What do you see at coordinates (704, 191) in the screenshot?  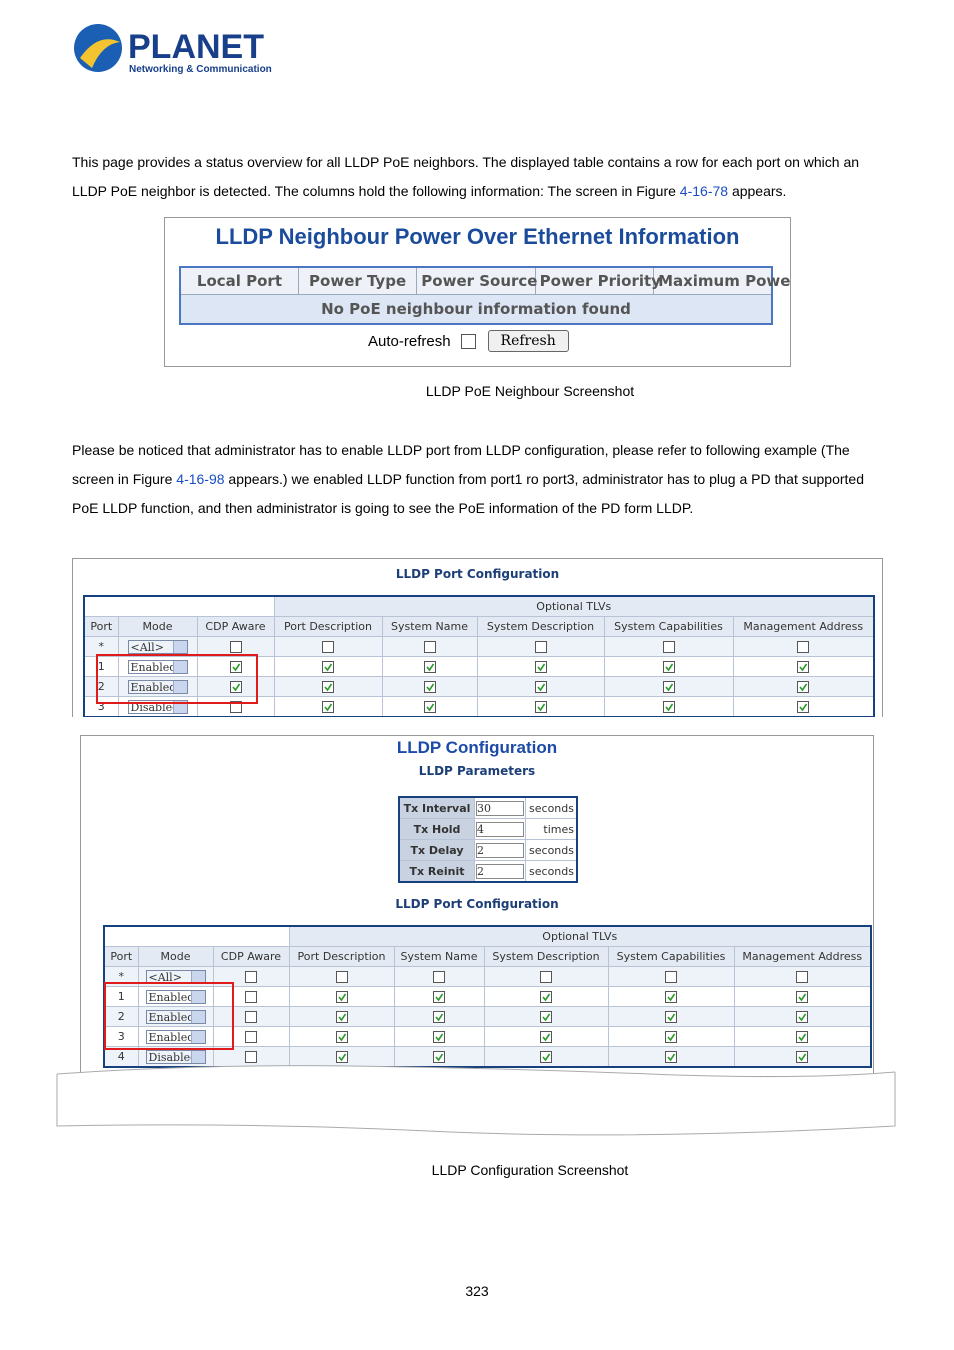 I see `figure-link: 4-16-78` at bounding box center [704, 191].